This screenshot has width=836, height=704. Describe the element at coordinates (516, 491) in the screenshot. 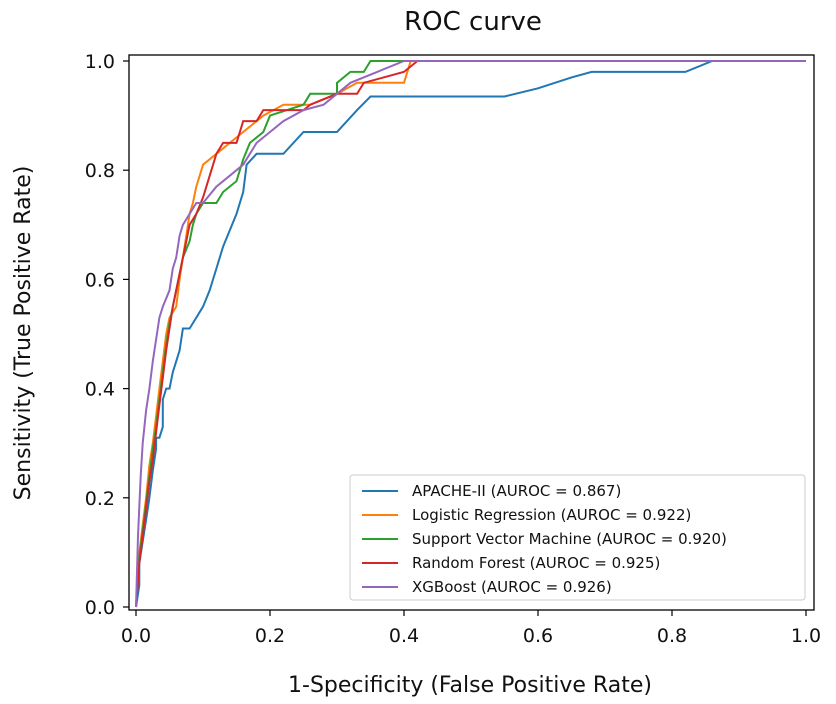

I see `legend-label-1: APACHE-II (AUROC = 0.867)` at that location.